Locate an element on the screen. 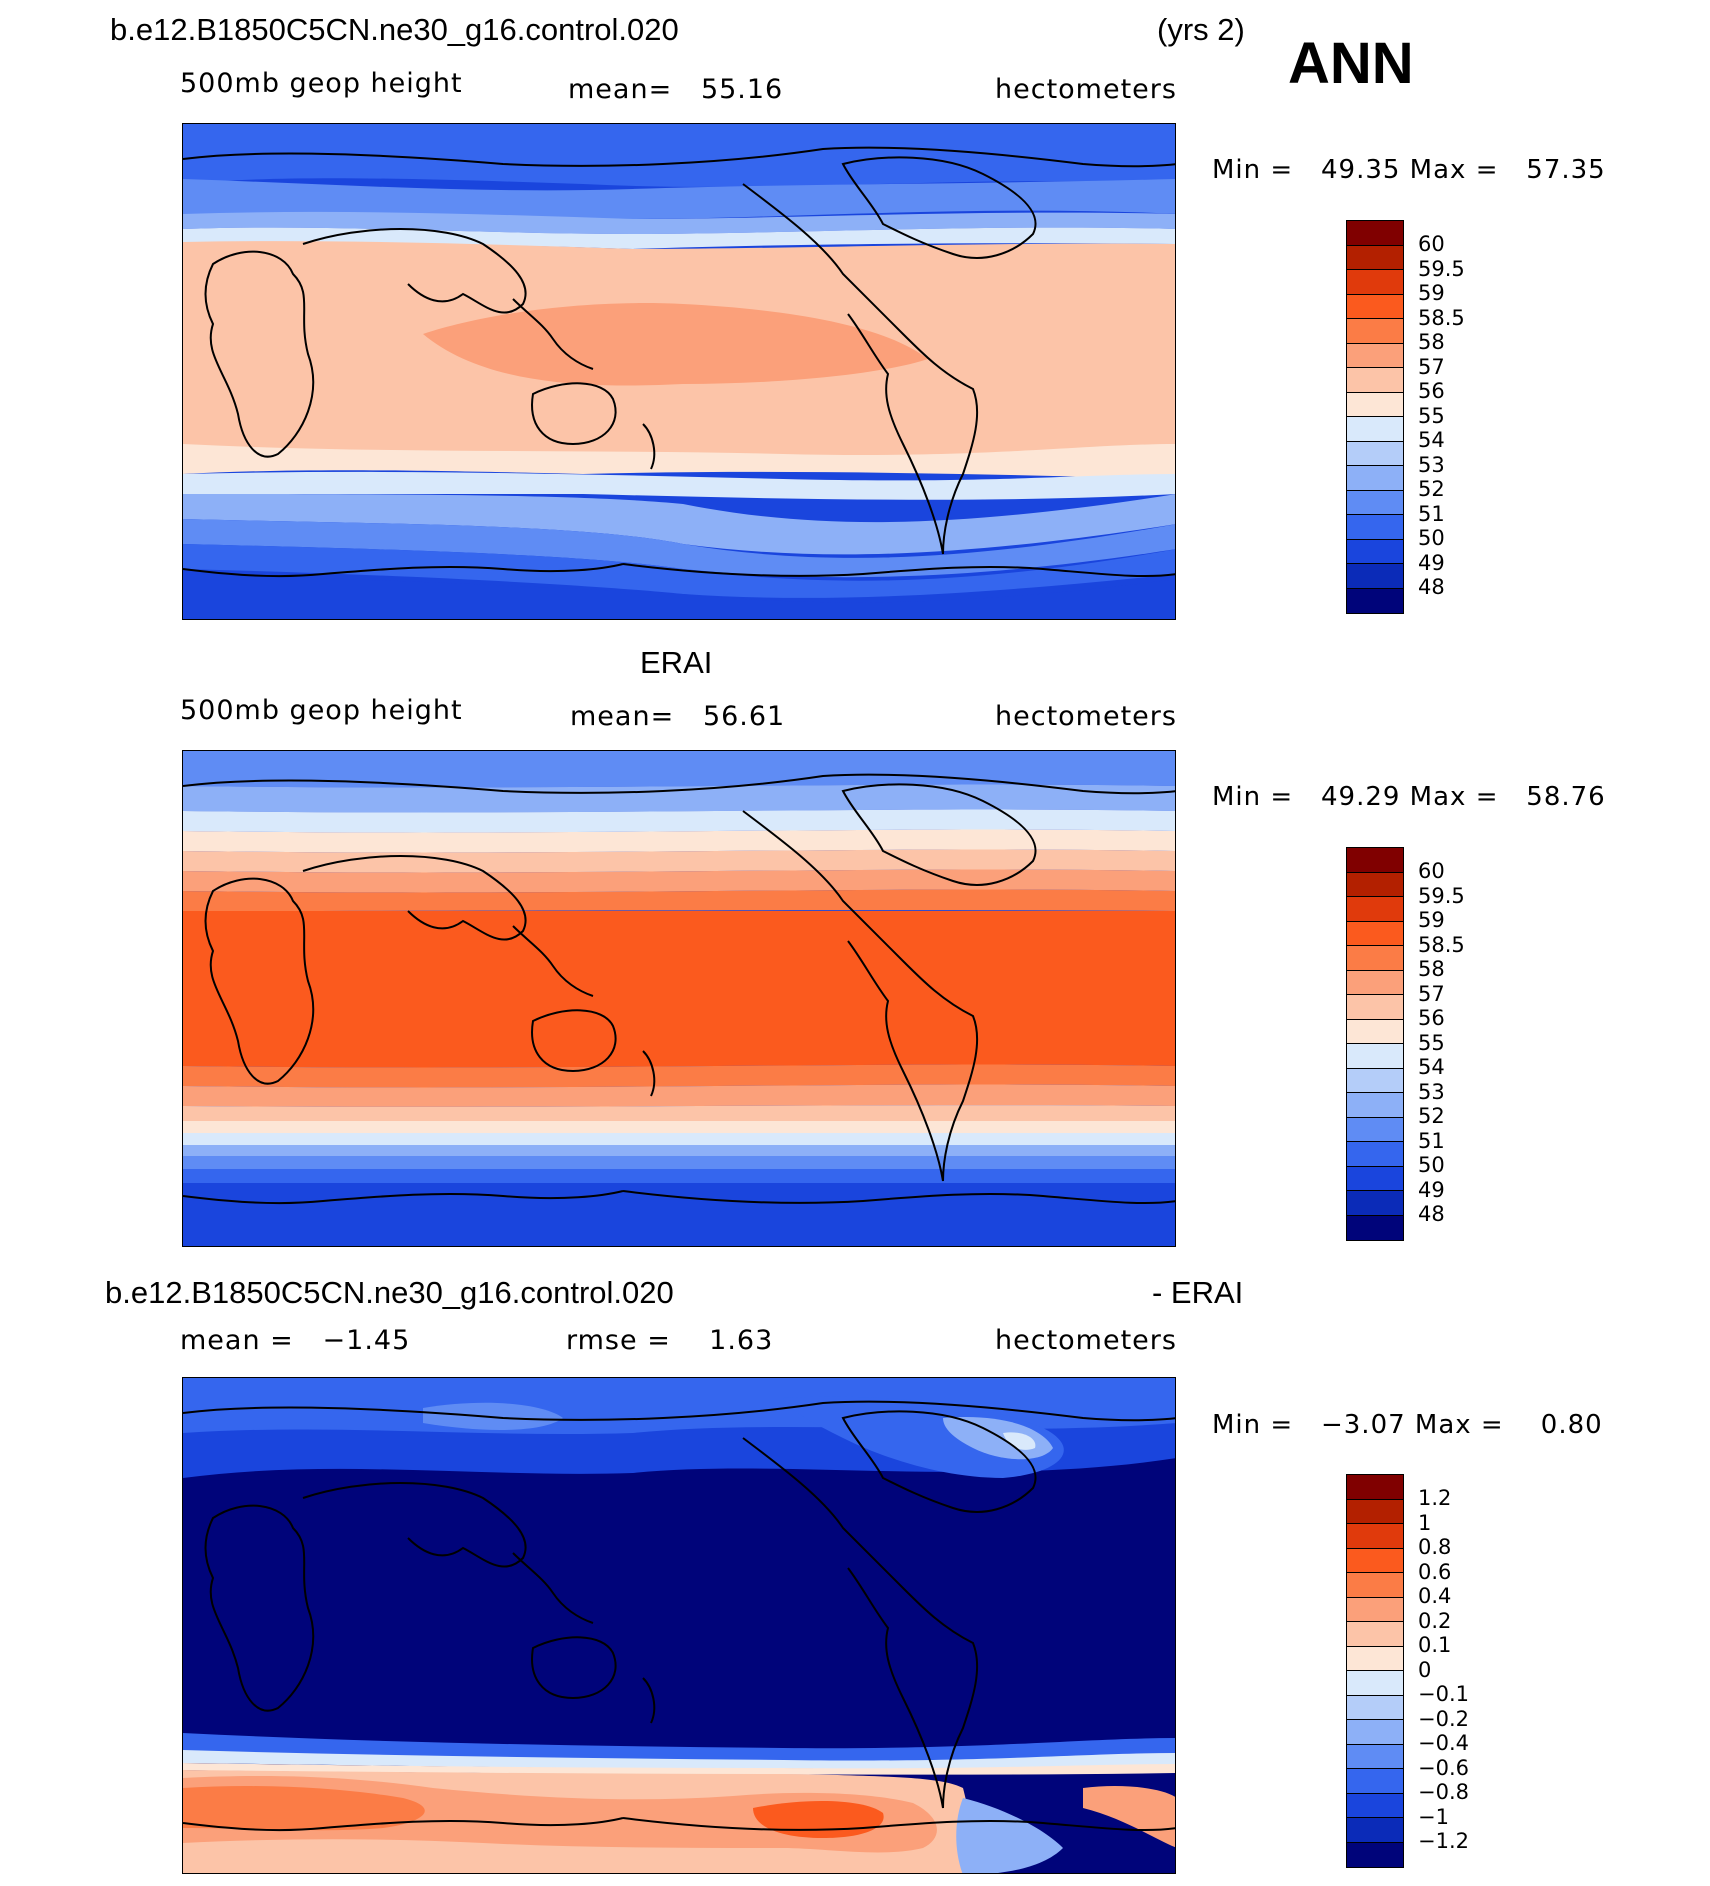 Image resolution: width=1710 pixels, height=1886 pixels. panel2-mean: mean= 56.61 is located at coordinates (678, 716).